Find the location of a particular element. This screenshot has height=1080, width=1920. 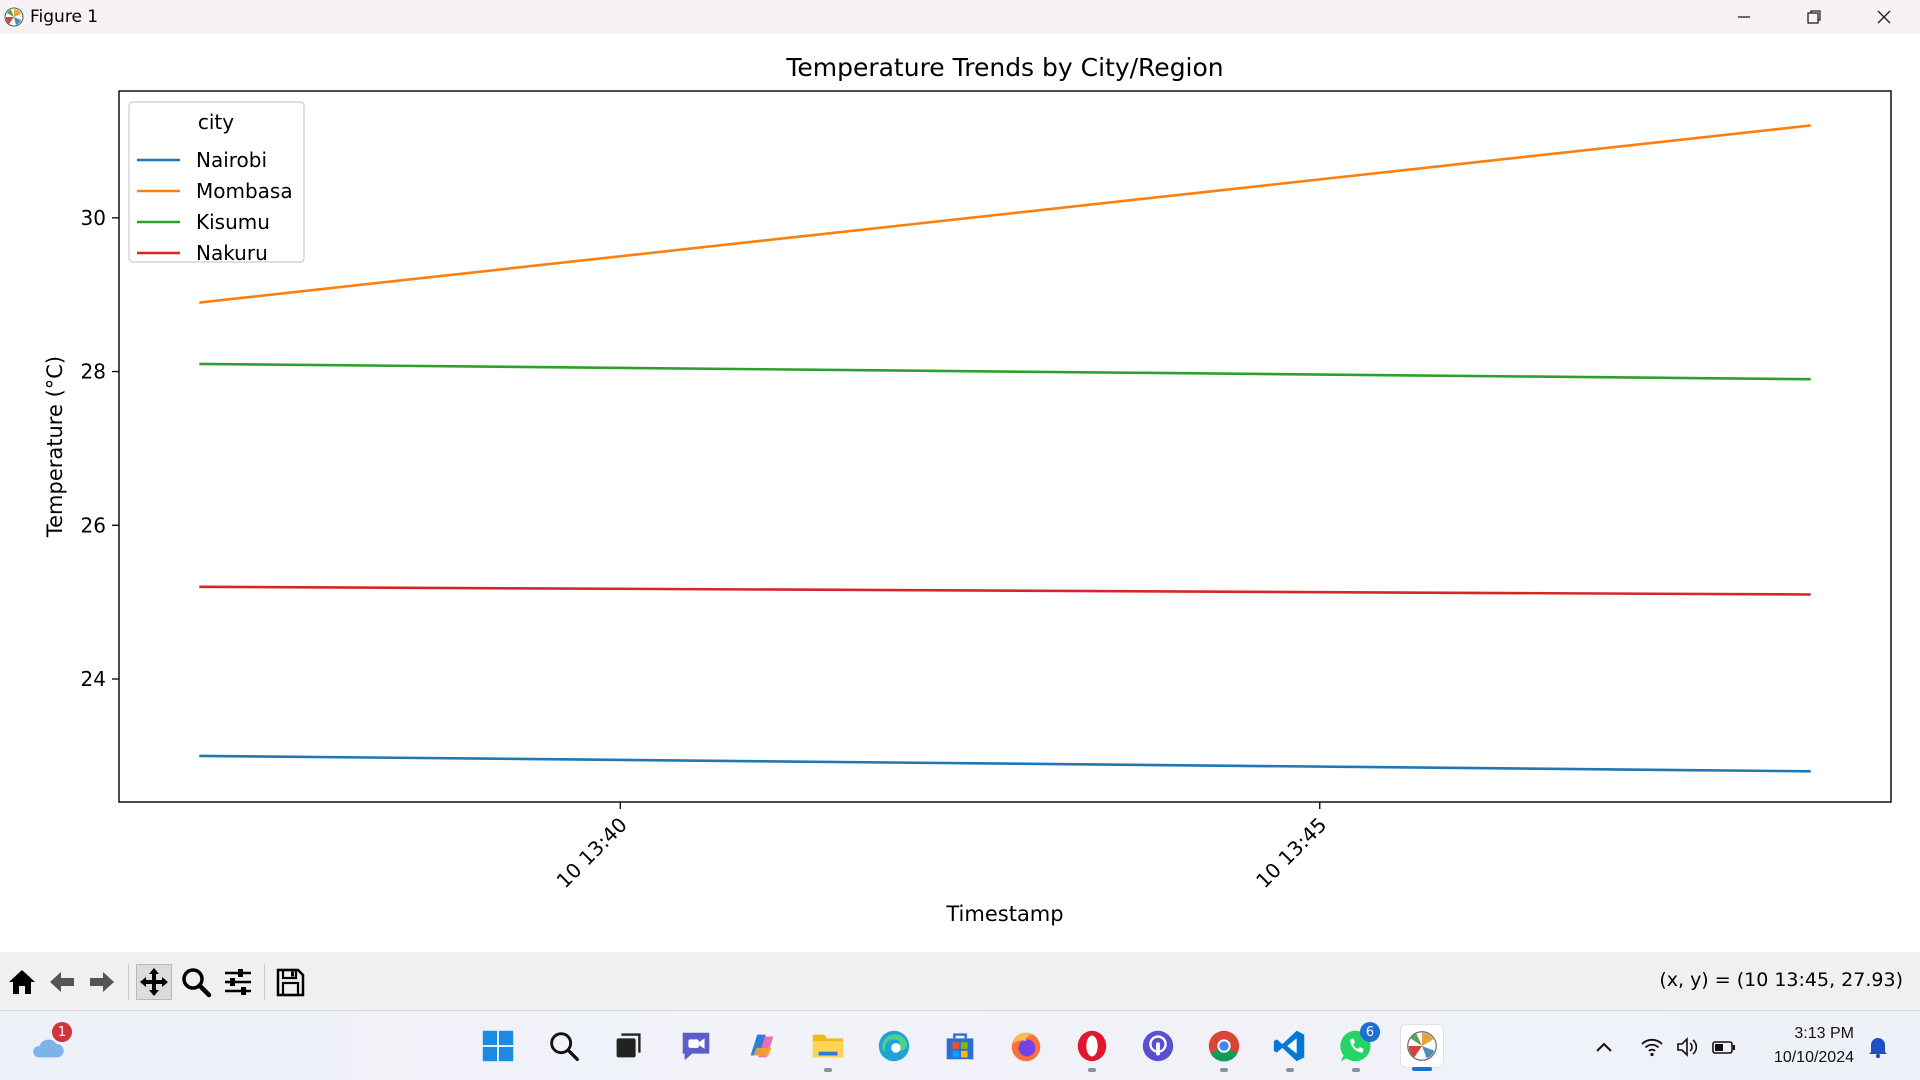

battery-icon is located at coordinates (1723, 1047).